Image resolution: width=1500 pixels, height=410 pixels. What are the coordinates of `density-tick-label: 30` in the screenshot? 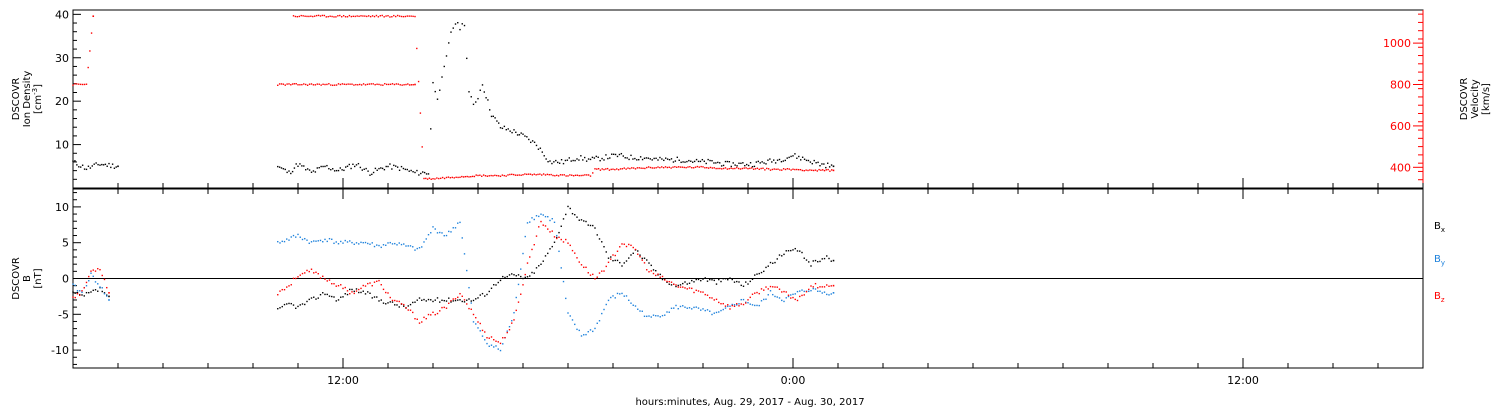 It's located at (62, 58).